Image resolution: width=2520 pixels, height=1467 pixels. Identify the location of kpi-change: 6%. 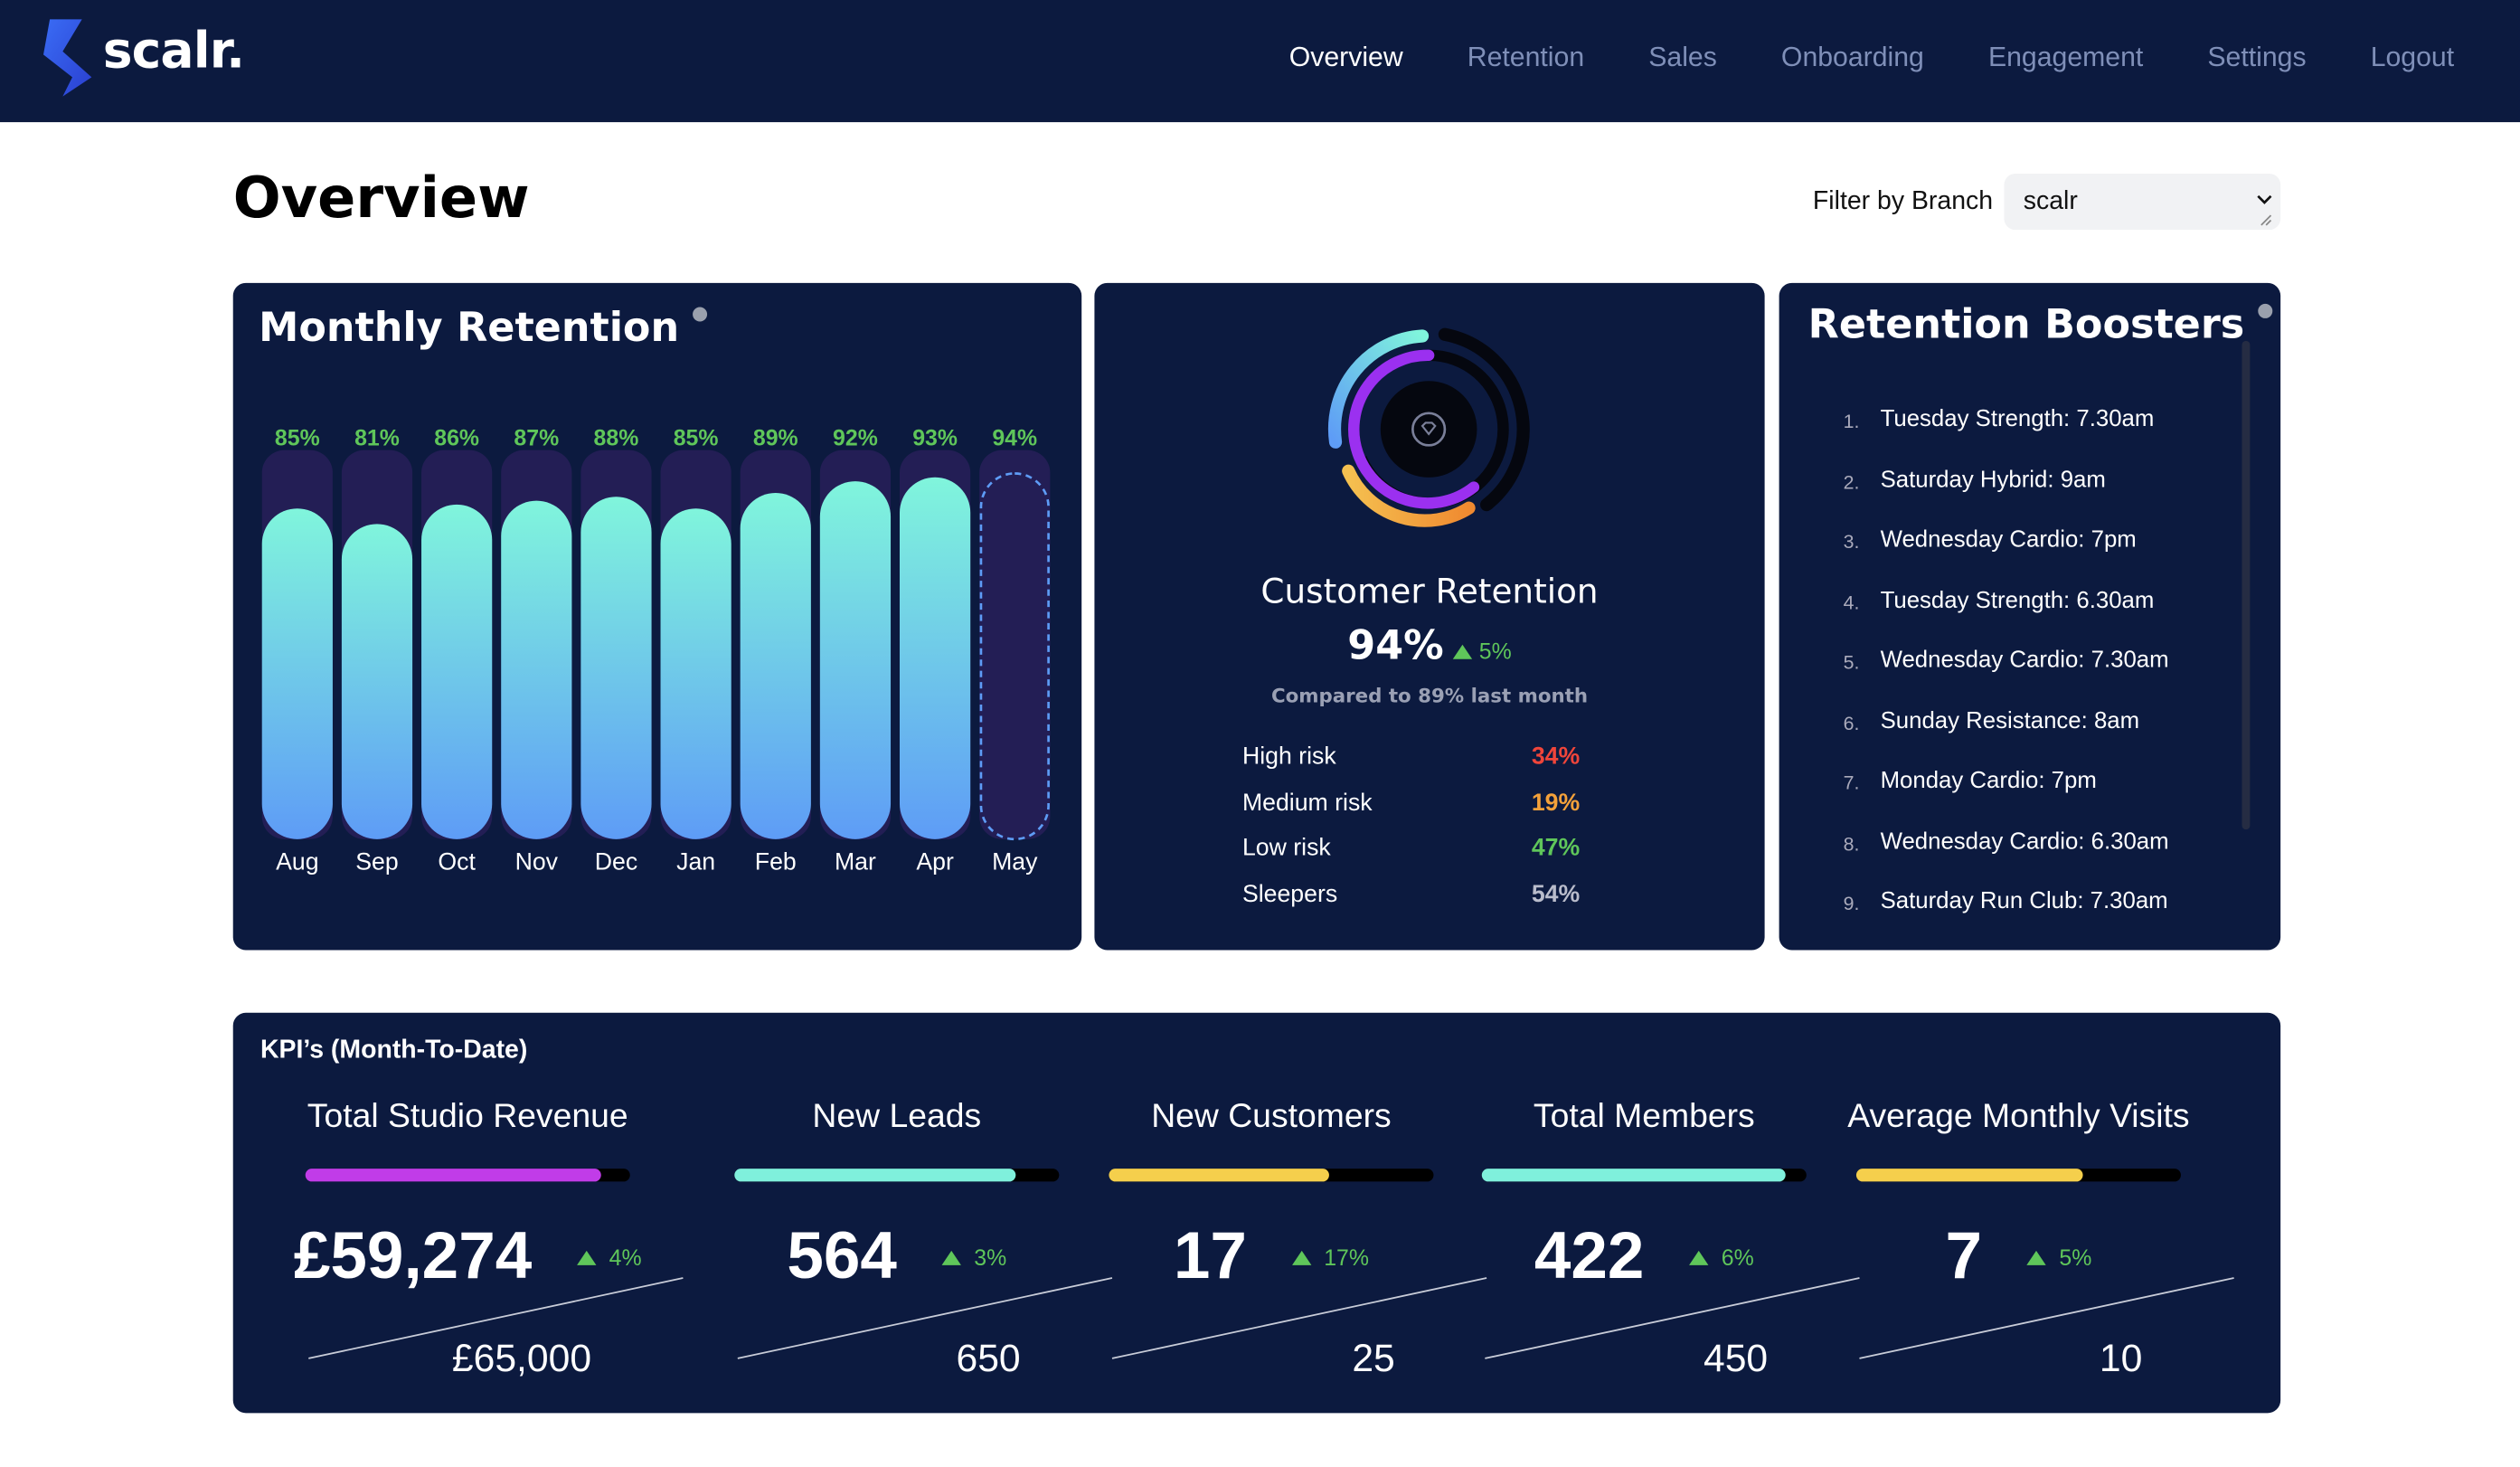
(1722, 1256).